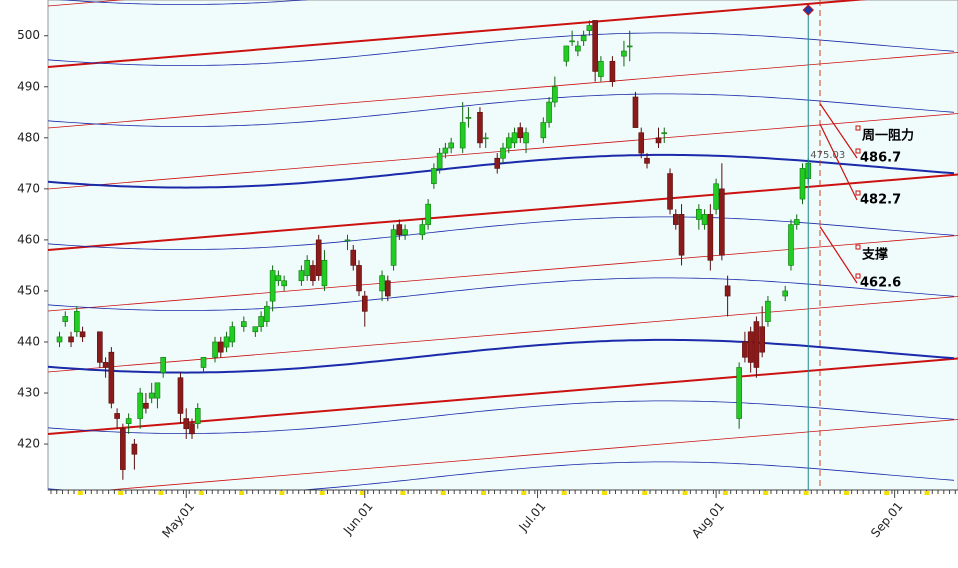 This screenshot has height=568, width=958. What do you see at coordinates (28, 341) in the screenshot?
I see `y-tick-label: 440` at bounding box center [28, 341].